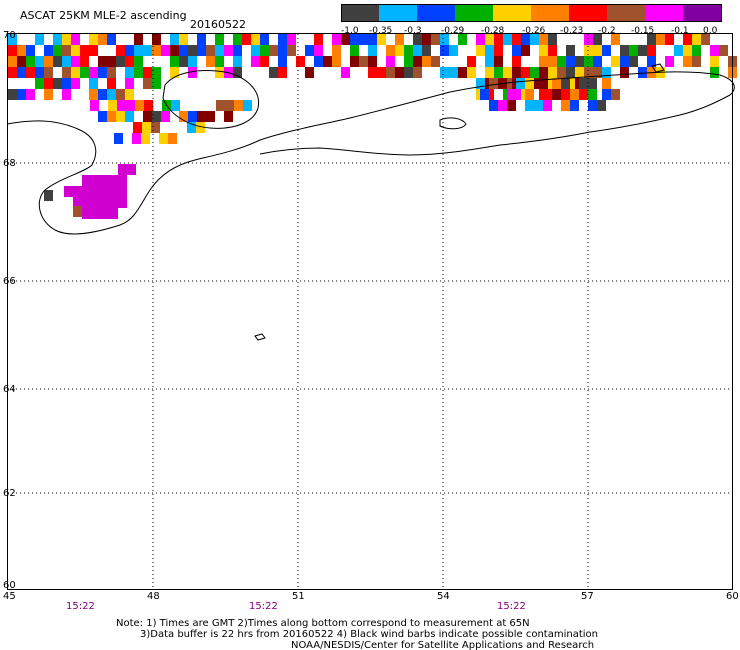  I want to click on lat-label-62: 62, so click(9, 493).